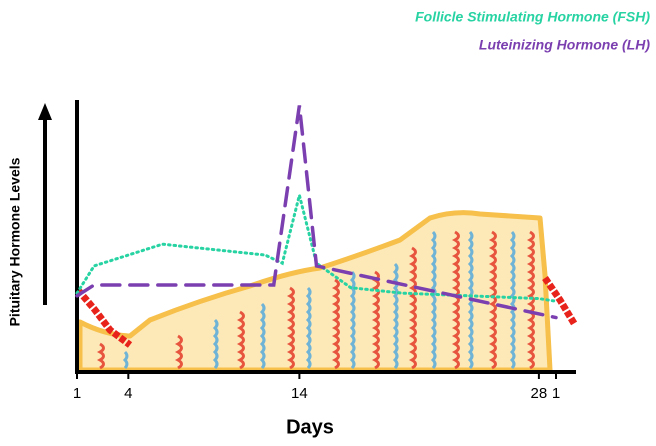  Describe the element at coordinates (310, 427) in the screenshot. I see `x-axis-label: Days` at that location.